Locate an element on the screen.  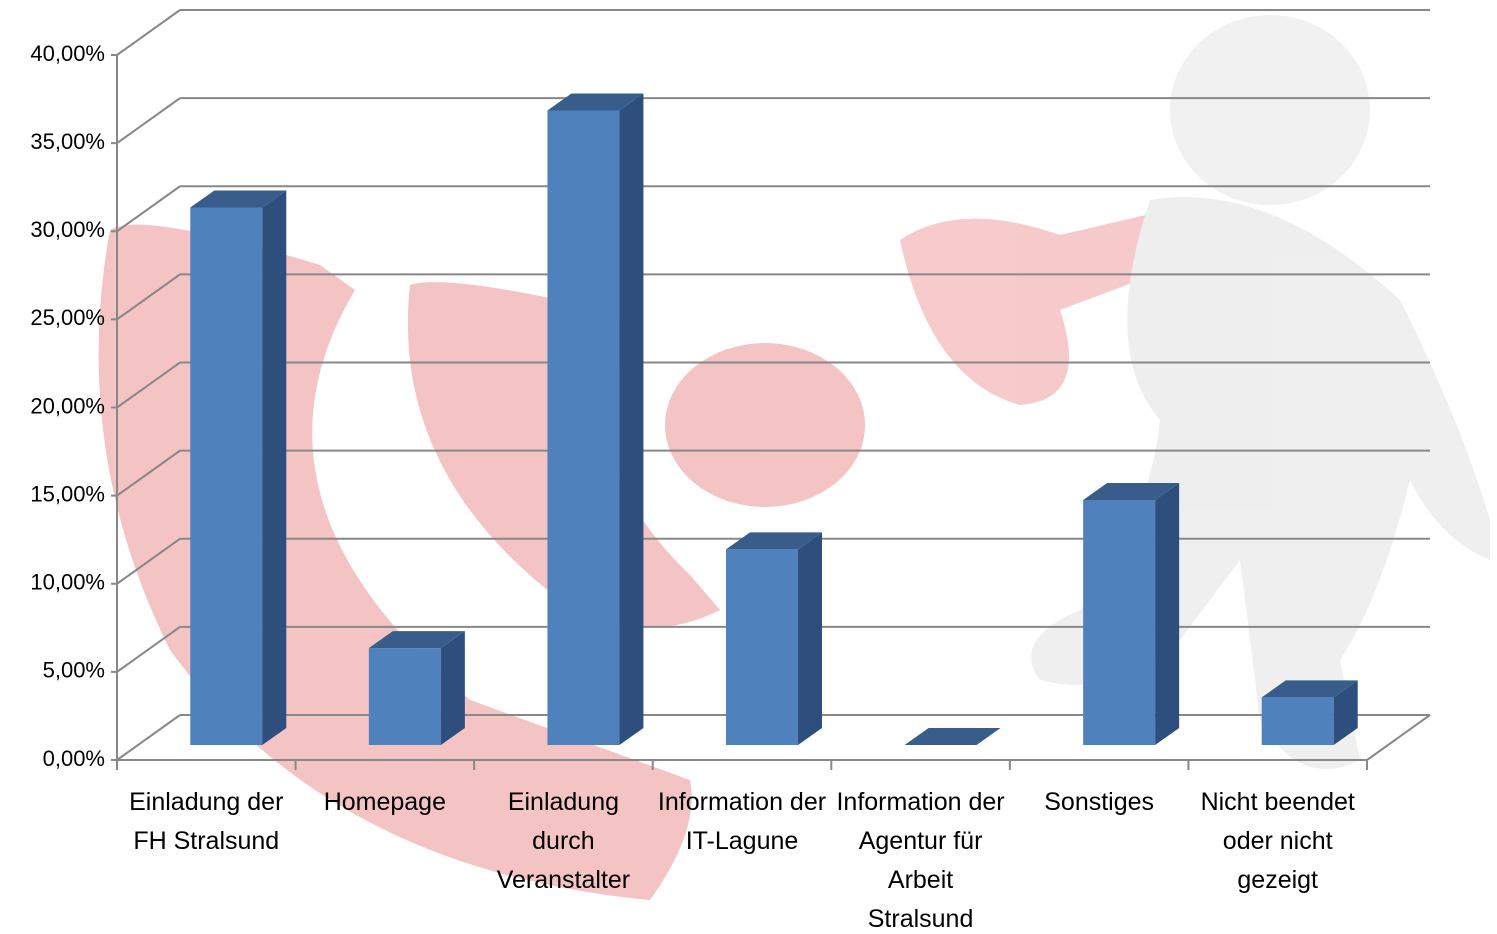
y-tick-label: 40,00% is located at coordinates (67, 53).